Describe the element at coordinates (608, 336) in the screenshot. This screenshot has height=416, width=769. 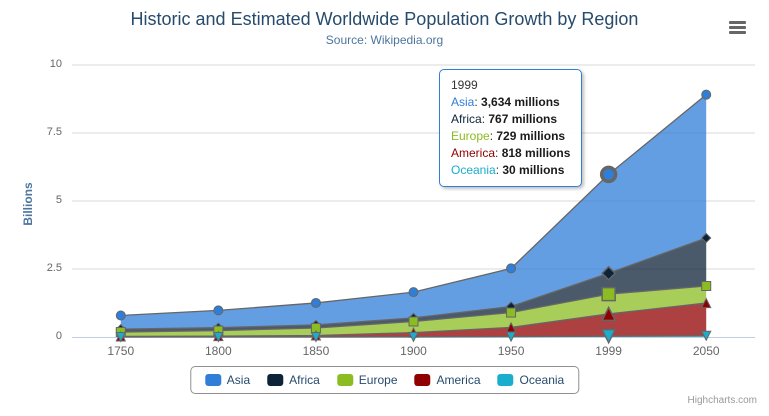
I see `marker-oceania-1999` at that location.